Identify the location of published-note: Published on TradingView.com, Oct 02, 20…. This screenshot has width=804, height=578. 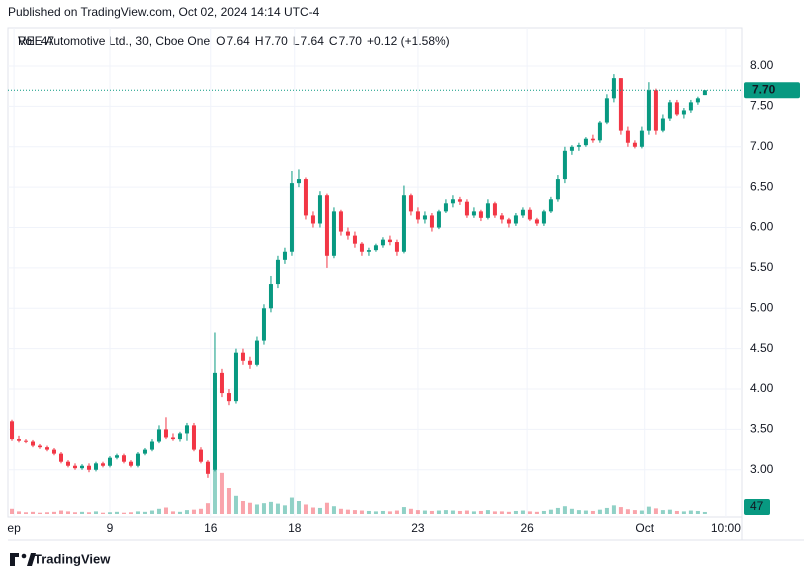
(164, 12).